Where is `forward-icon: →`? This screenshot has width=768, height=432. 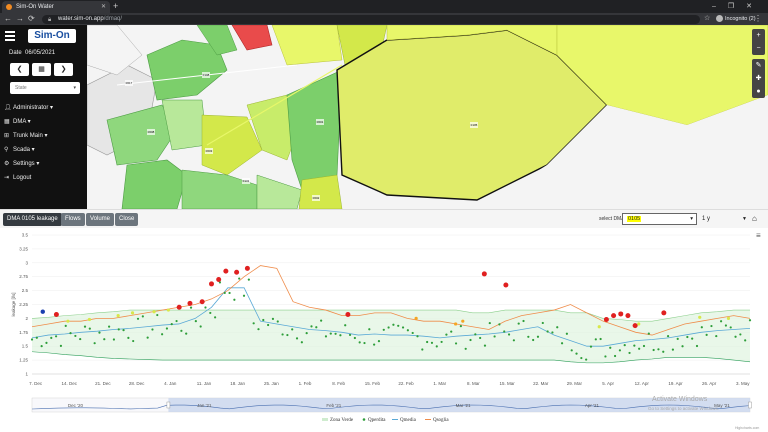 forward-icon: → is located at coordinates (20, 18).